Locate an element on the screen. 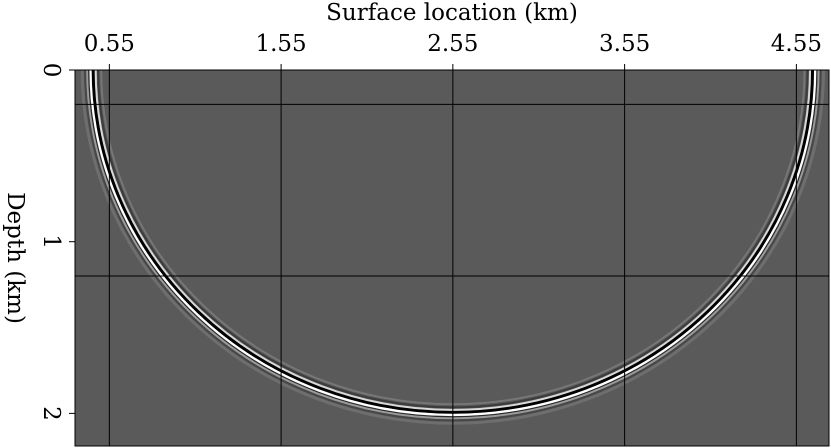 The image size is (831, 448). y-tick-label: 1 is located at coordinates (51, 241).